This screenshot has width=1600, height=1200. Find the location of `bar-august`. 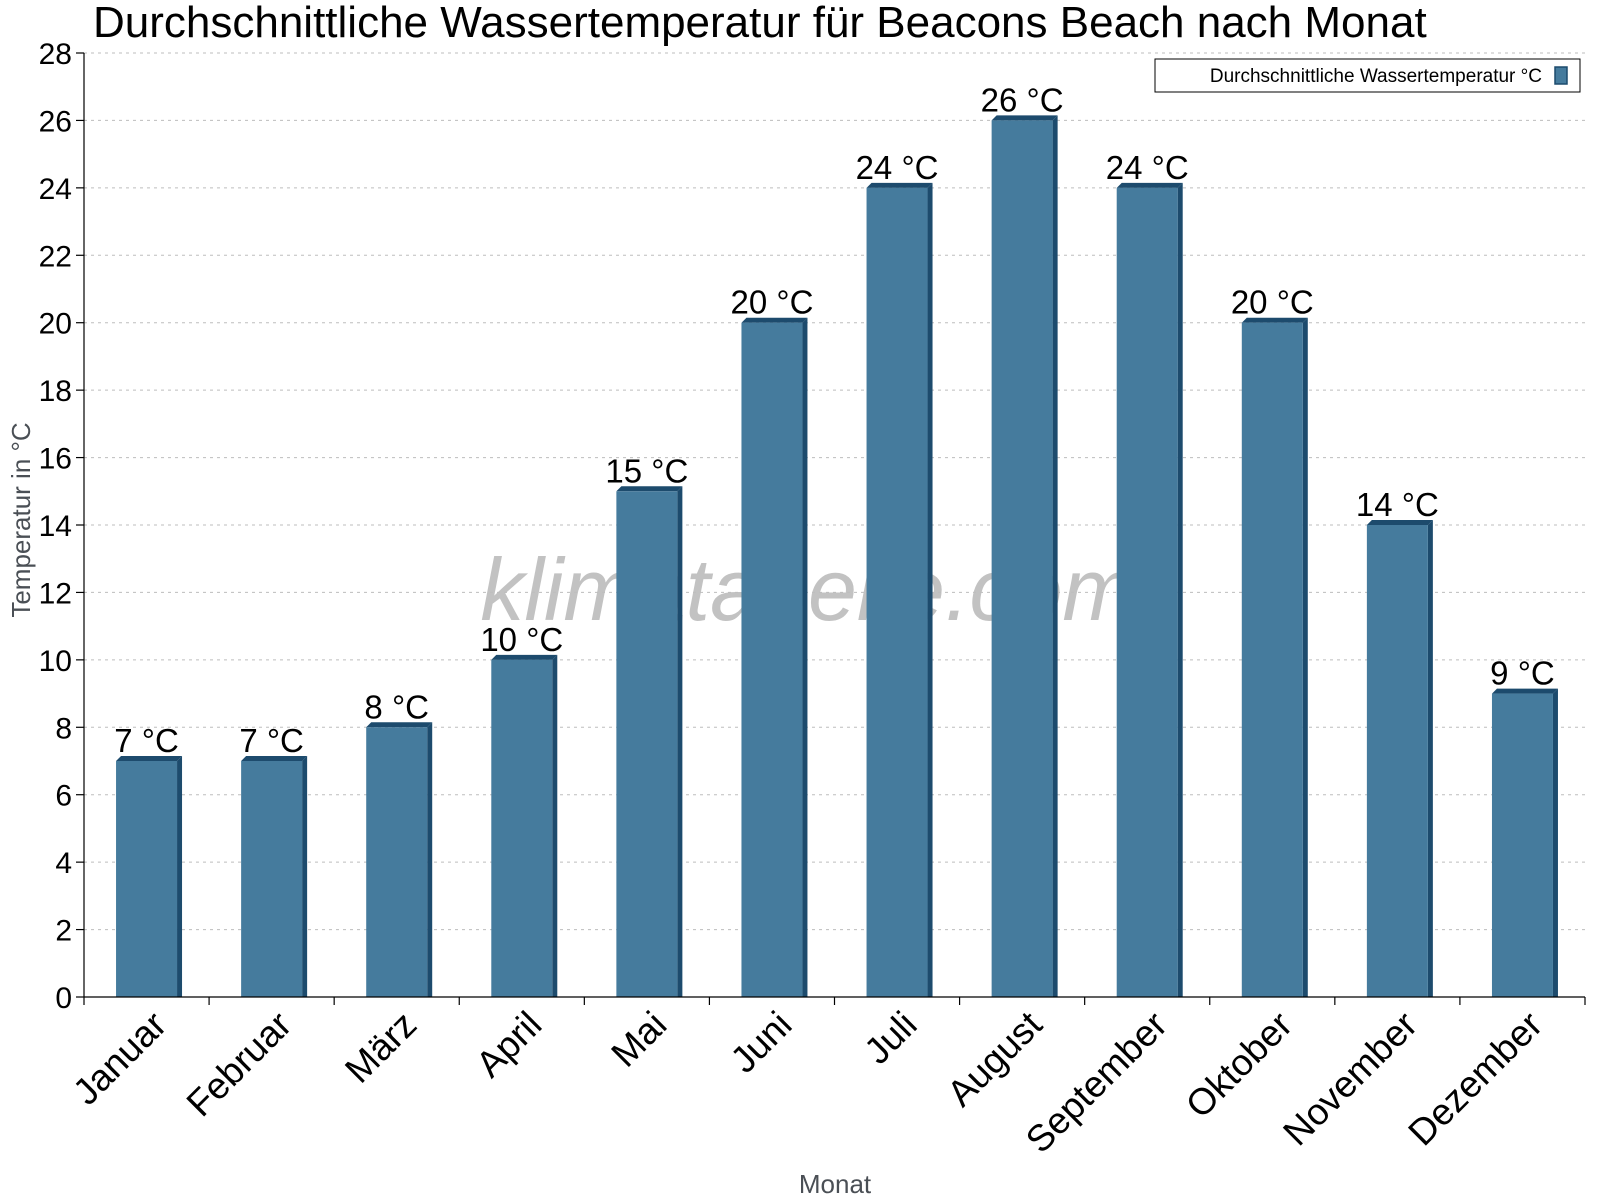

bar-august is located at coordinates (1024, 556).